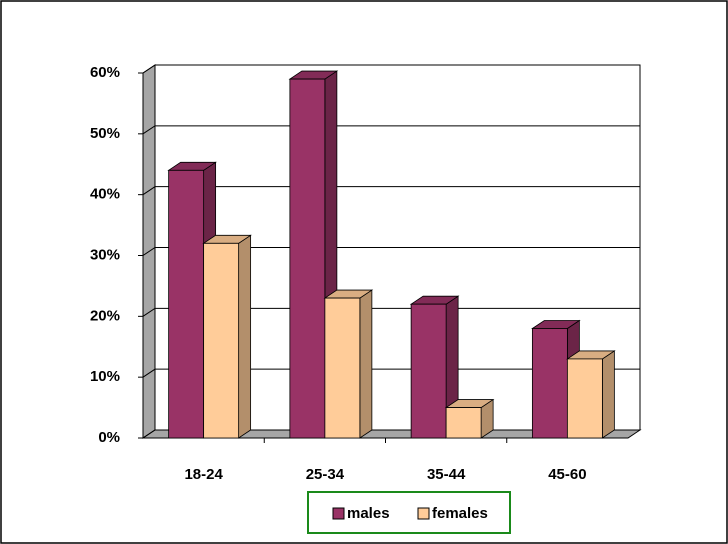 This screenshot has height=544, width=728. I want to click on legend-label: males, so click(368, 513).